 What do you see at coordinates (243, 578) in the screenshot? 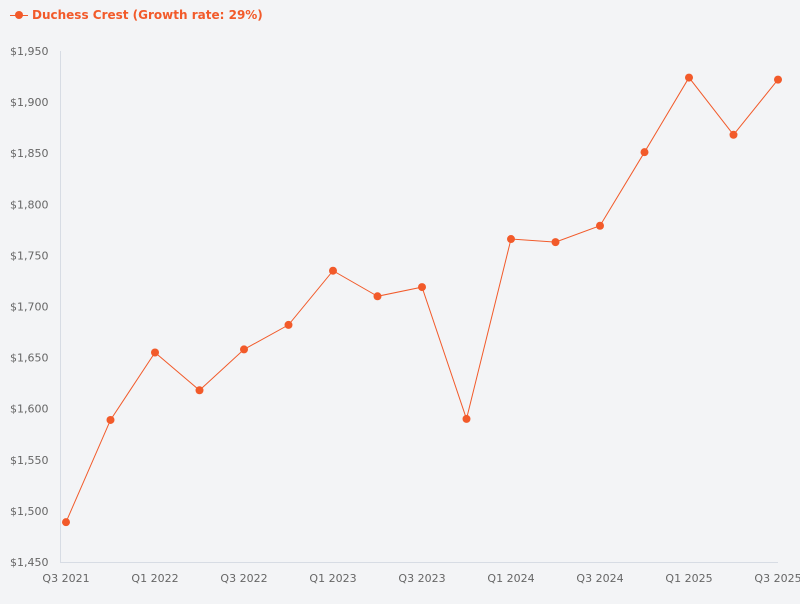
I see `x-tick-label: Q3 2022` at bounding box center [243, 578].